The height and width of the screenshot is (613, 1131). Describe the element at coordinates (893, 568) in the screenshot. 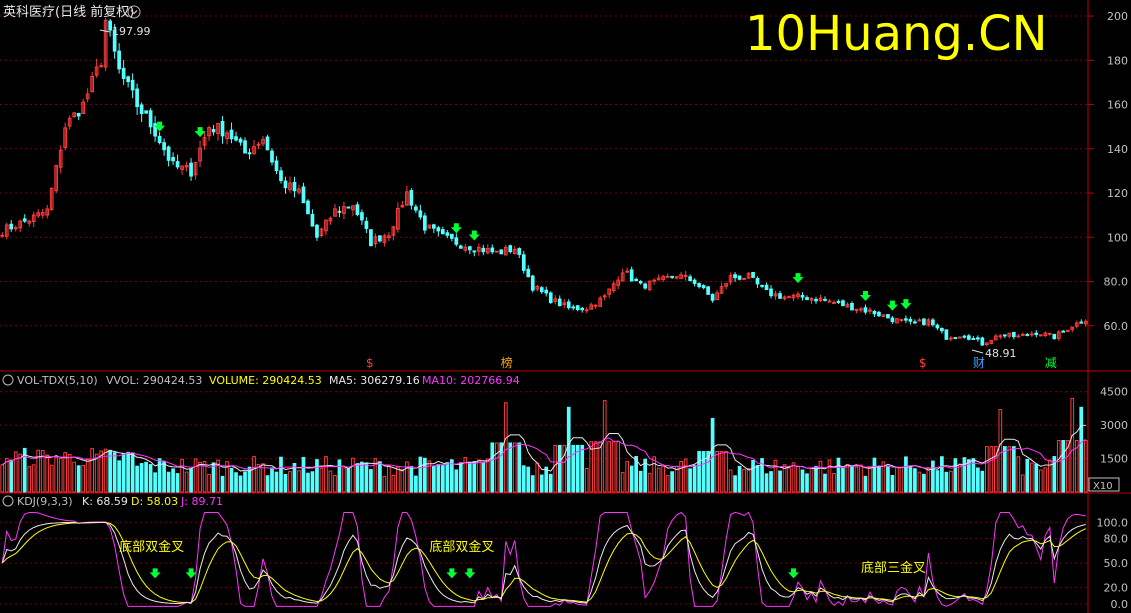

I see `kdj-annotation: 底部三金叉` at that location.